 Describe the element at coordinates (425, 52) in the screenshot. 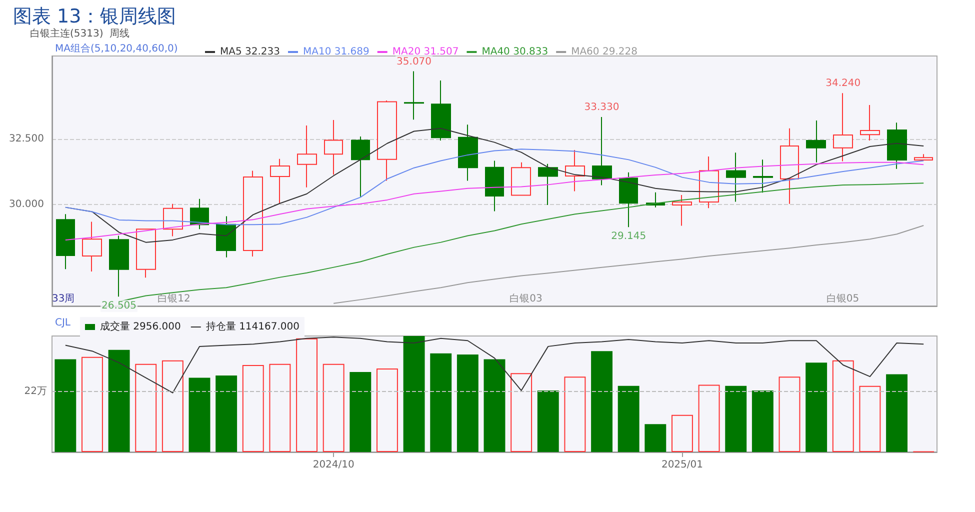

I see `legend-label: MA20 31.507` at that location.